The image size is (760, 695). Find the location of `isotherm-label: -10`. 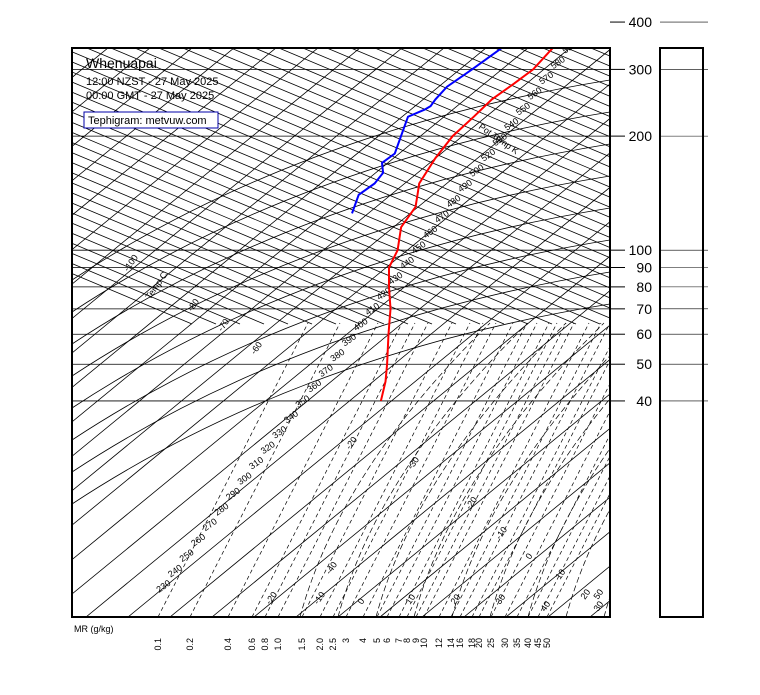

isotherm-label: -10 is located at coordinates (319, 598).